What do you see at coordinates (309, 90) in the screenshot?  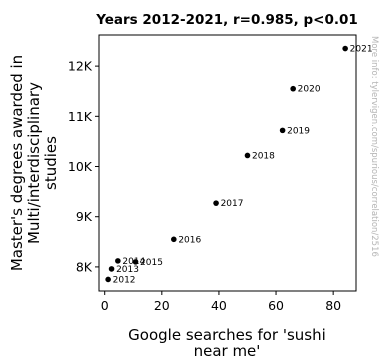 I see `data-label: 2020` at bounding box center [309, 90].